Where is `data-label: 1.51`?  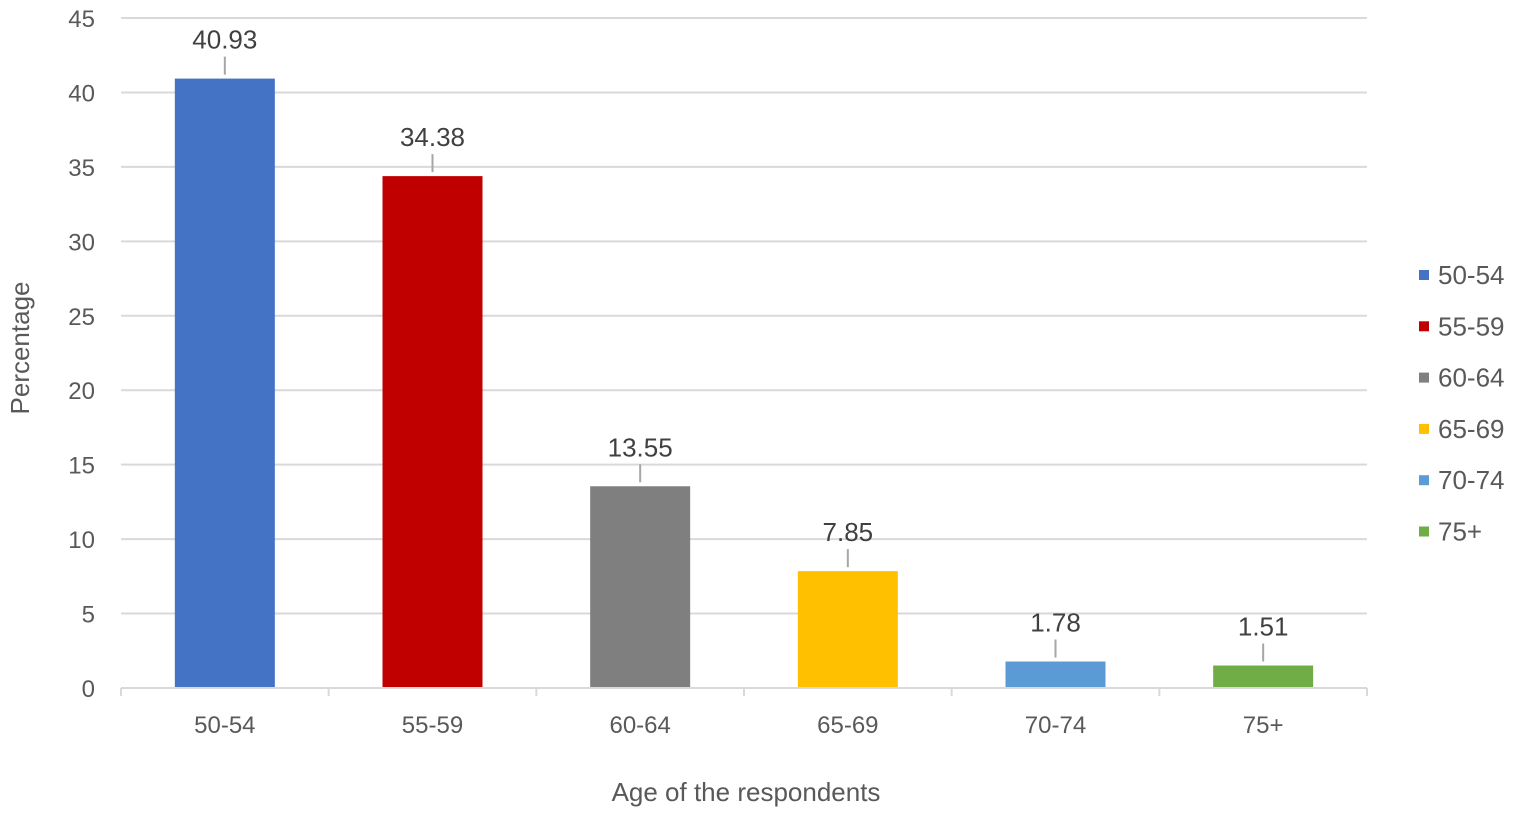
data-label: 1.51 is located at coordinates (1263, 627).